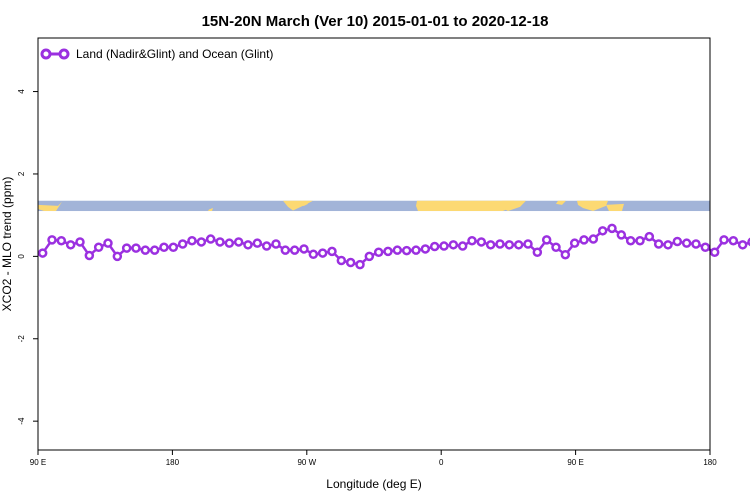 The width and height of the screenshot is (750, 500). What do you see at coordinates (373, 458) in the screenshot?
I see `x-axis-ticks: 90 E 180 90 W 0 90 E 180` at bounding box center [373, 458].